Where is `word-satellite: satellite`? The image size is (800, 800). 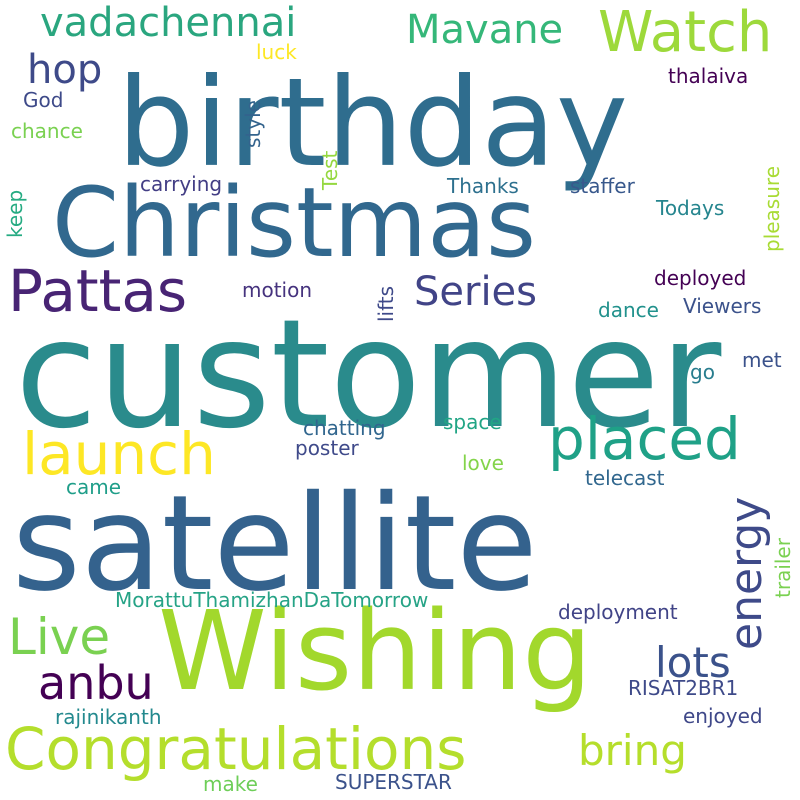
word-satellite: satellite is located at coordinates (275, 544).